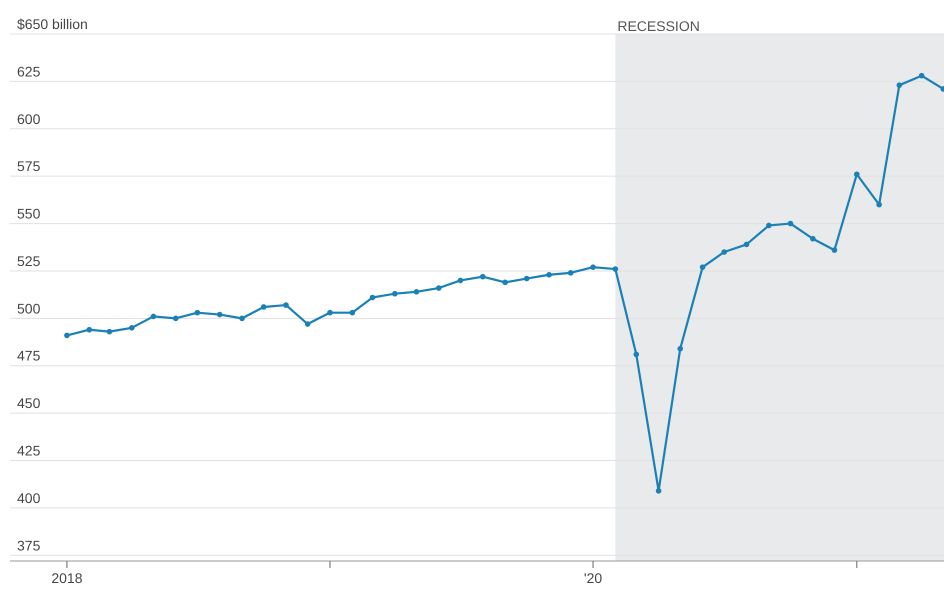  What do you see at coordinates (29, 118) in the screenshot?
I see `y-tick-label: 600` at bounding box center [29, 118].